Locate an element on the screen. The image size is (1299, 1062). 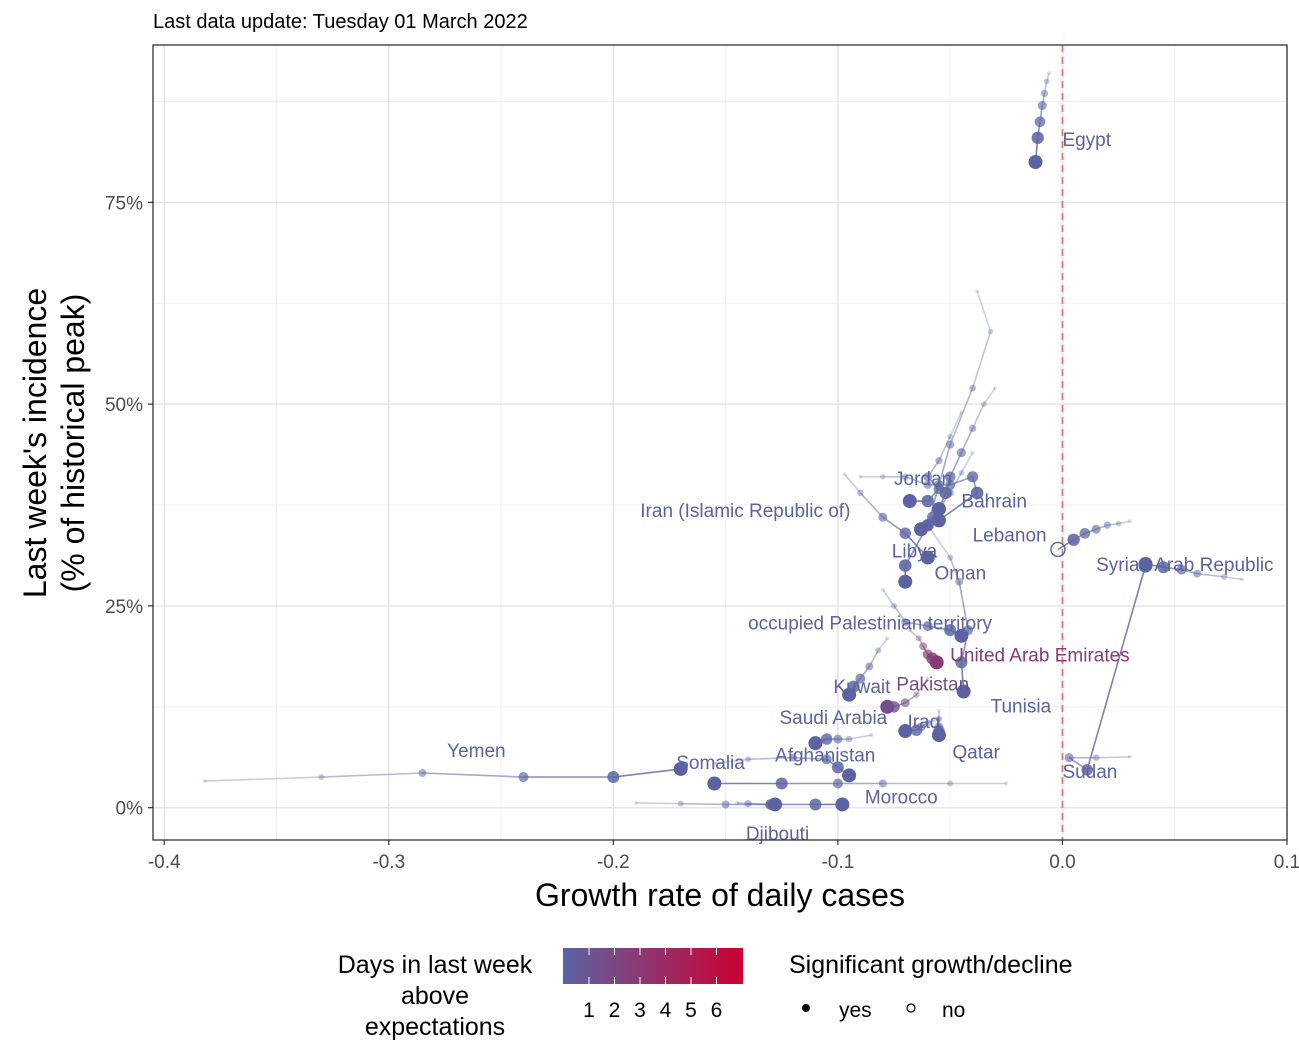
country-label: Afghanistan is located at coordinates (825, 756).